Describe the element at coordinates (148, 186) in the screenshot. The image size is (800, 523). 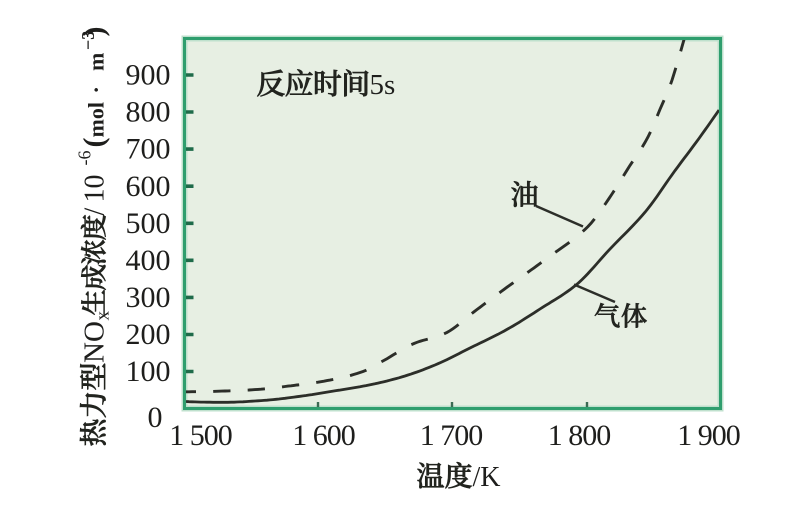
I see `svg-text: 600` at that location.